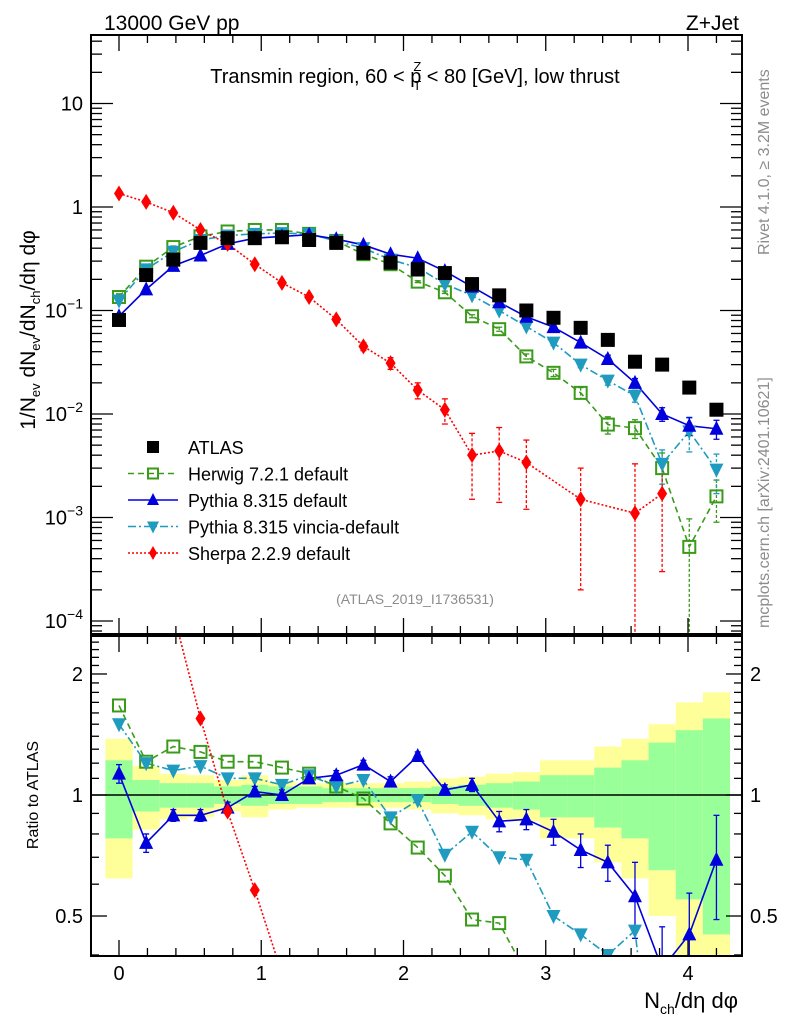  What do you see at coordinates (33, 795) in the screenshot?
I see `ratio-y-axis-label: Ratio to ATLAS` at bounding box center [33, 795].